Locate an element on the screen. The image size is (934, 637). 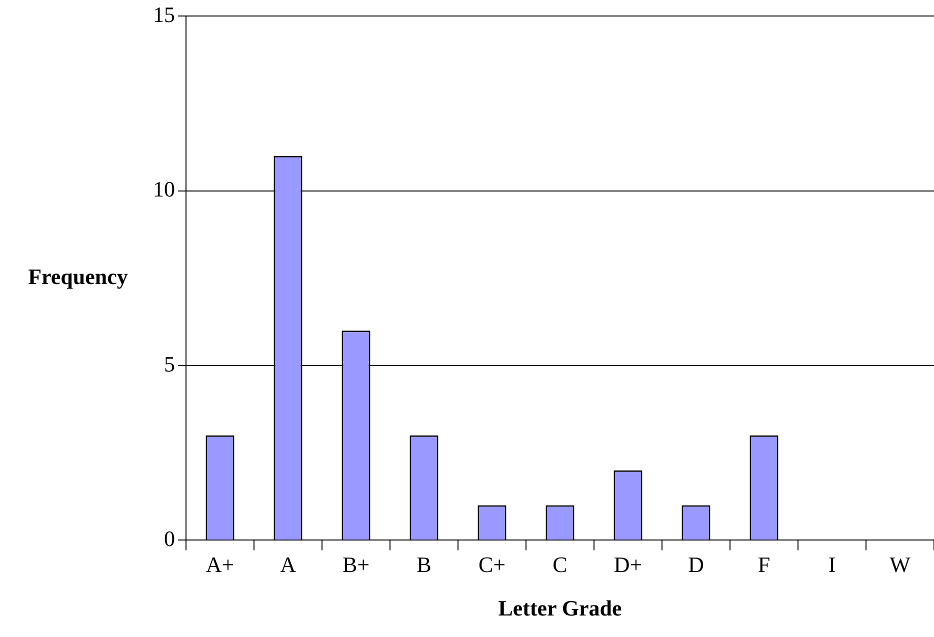
x-tick-label: B is located at coordinates (424, 565).